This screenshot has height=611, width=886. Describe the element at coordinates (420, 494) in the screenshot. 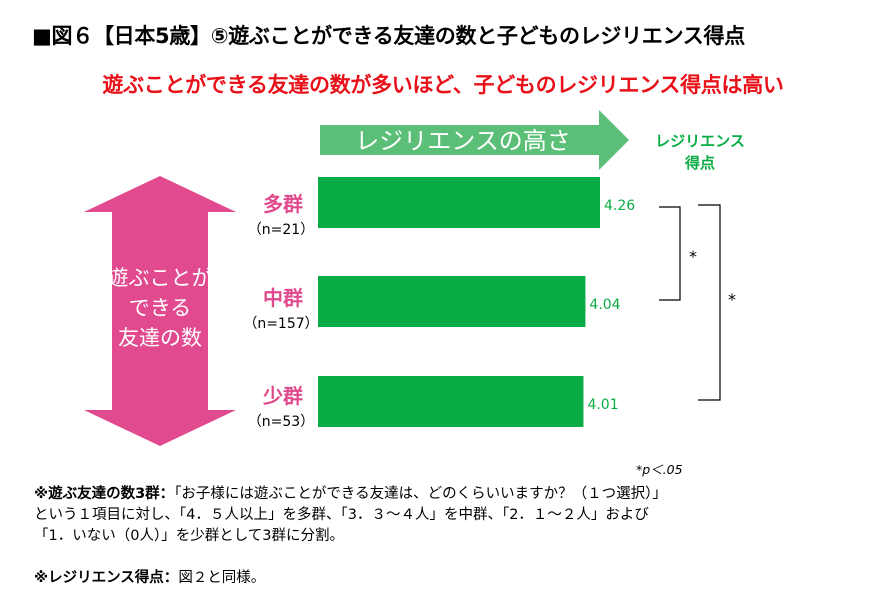

I see `note-friends-groups-question: 「お子様には遊ぶことができる友達は、どのくらいいますか？（１つ選択）」` at that location.